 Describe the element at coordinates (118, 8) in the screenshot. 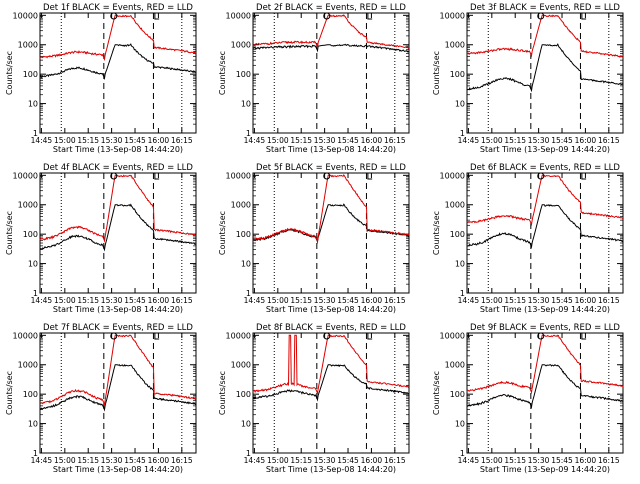

I see `chart-title: Det 1f BLACK = Events, RED = LLD` at that location.